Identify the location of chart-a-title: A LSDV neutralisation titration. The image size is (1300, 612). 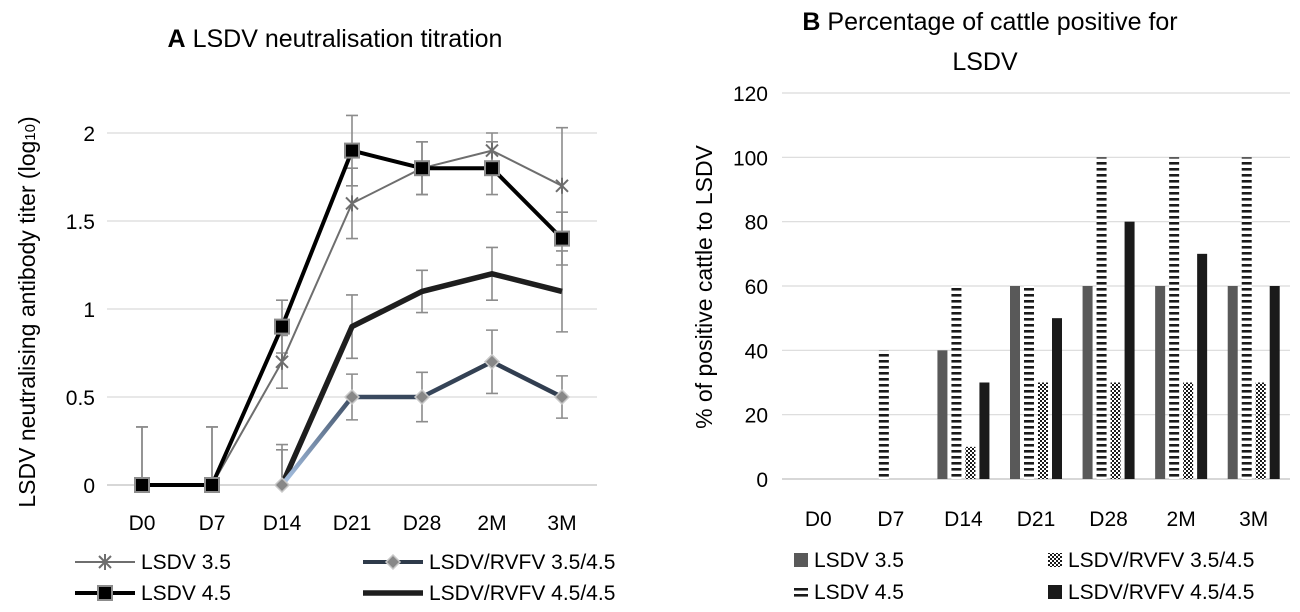
(335, 39).